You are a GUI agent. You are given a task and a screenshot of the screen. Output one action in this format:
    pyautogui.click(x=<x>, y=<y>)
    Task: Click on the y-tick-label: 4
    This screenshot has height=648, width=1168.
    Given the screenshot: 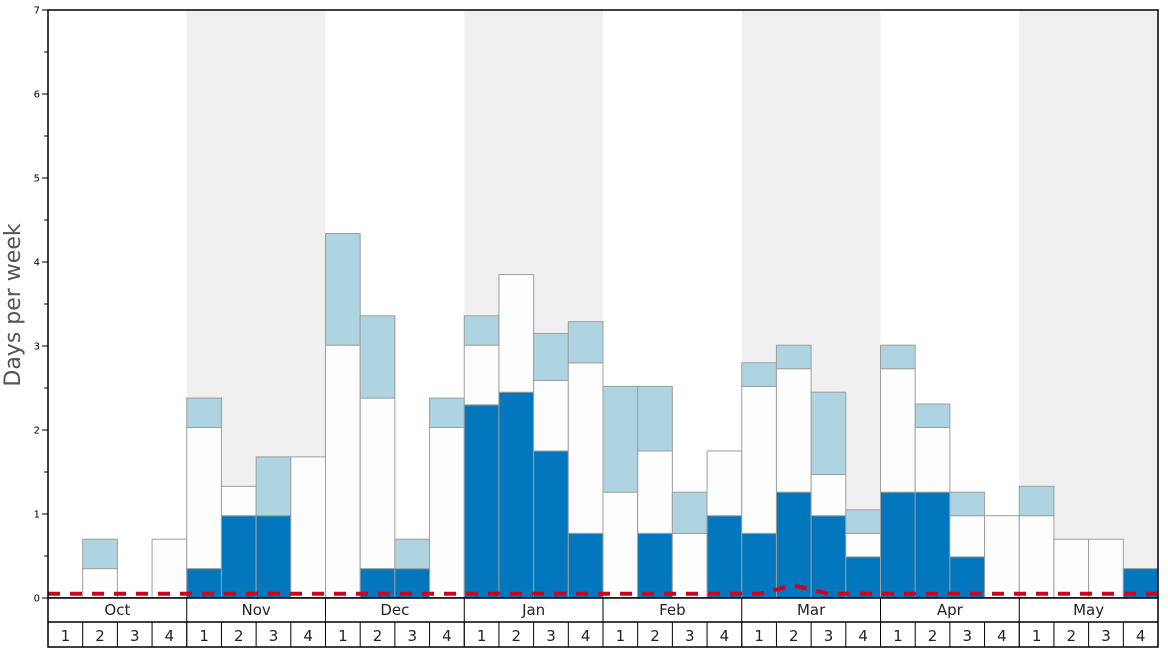 What is the action you would take?
    pyautogui.click(x=37, y=263)
    